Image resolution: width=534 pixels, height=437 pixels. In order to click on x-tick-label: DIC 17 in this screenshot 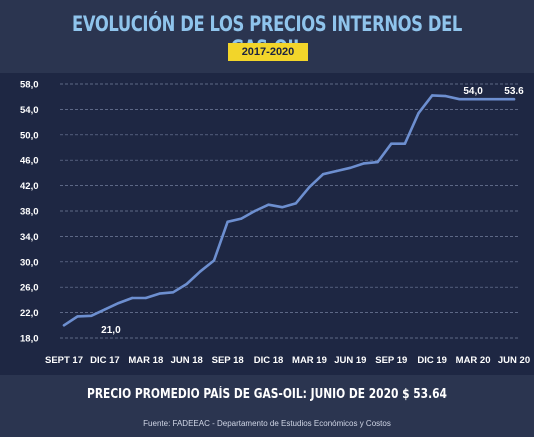, I will do `click(105, 360)`.